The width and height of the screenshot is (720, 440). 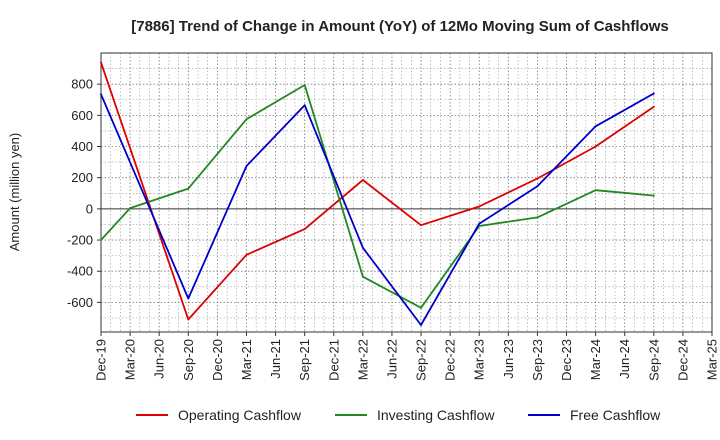 What do you see at coordinates (275, 359) in the screenshot?
I see `x-tick-label: Jun-21` at bounding box center [275, 359].